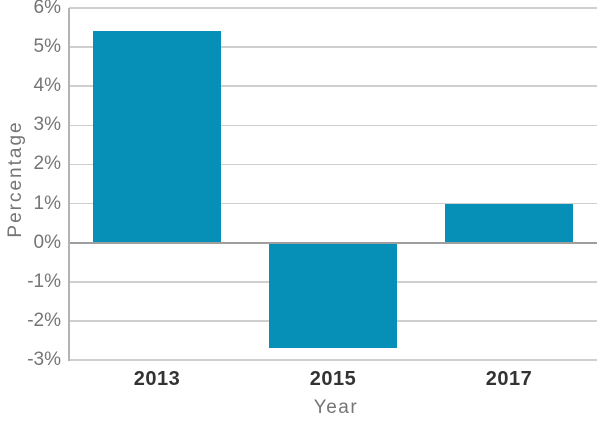  What do you see at coordinates (15, 179) in the screenshot?
I see `y-axis-title: Percentage` at bounding box center [15, 179].